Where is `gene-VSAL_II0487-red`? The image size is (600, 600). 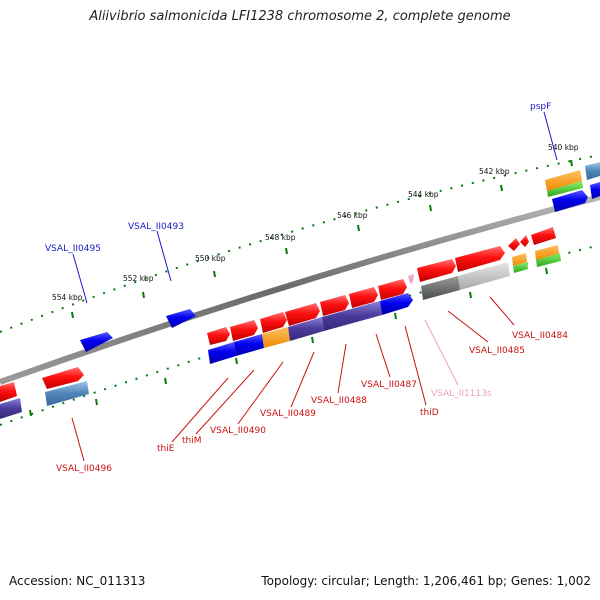 gene-VSAL_II0487-red is located at coordinates (363, 297).